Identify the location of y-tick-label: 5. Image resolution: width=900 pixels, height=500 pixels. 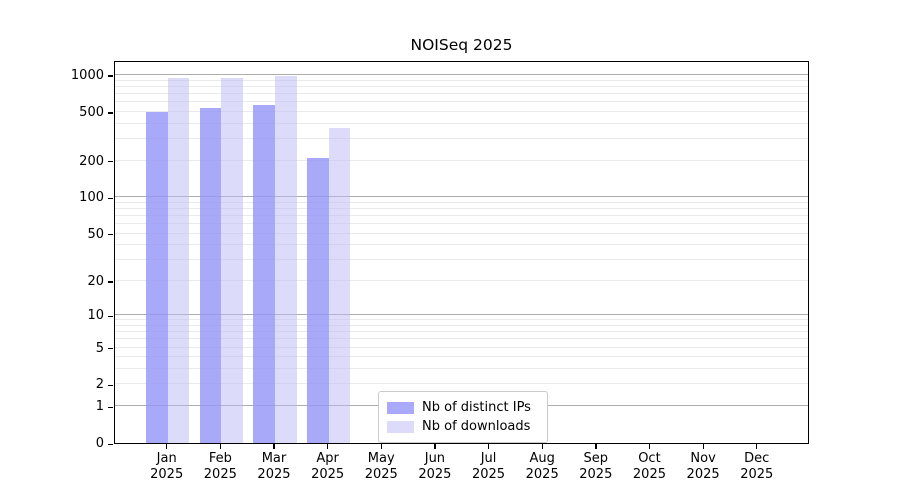
(99, 348).